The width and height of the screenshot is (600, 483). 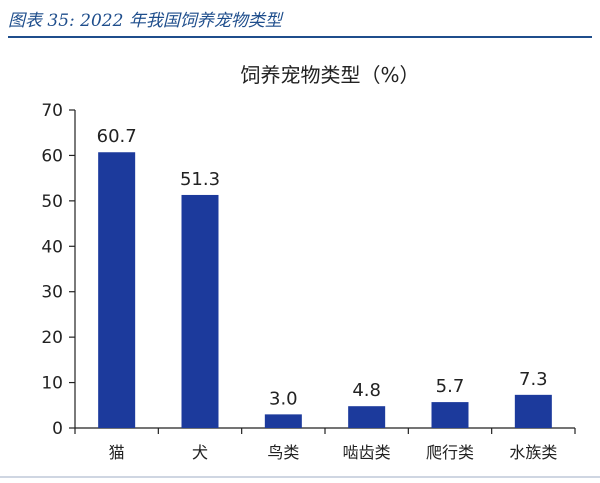 I want to click on y-axis: 0 10 20 30 40 50 60 70, so click(x=58, y=270).